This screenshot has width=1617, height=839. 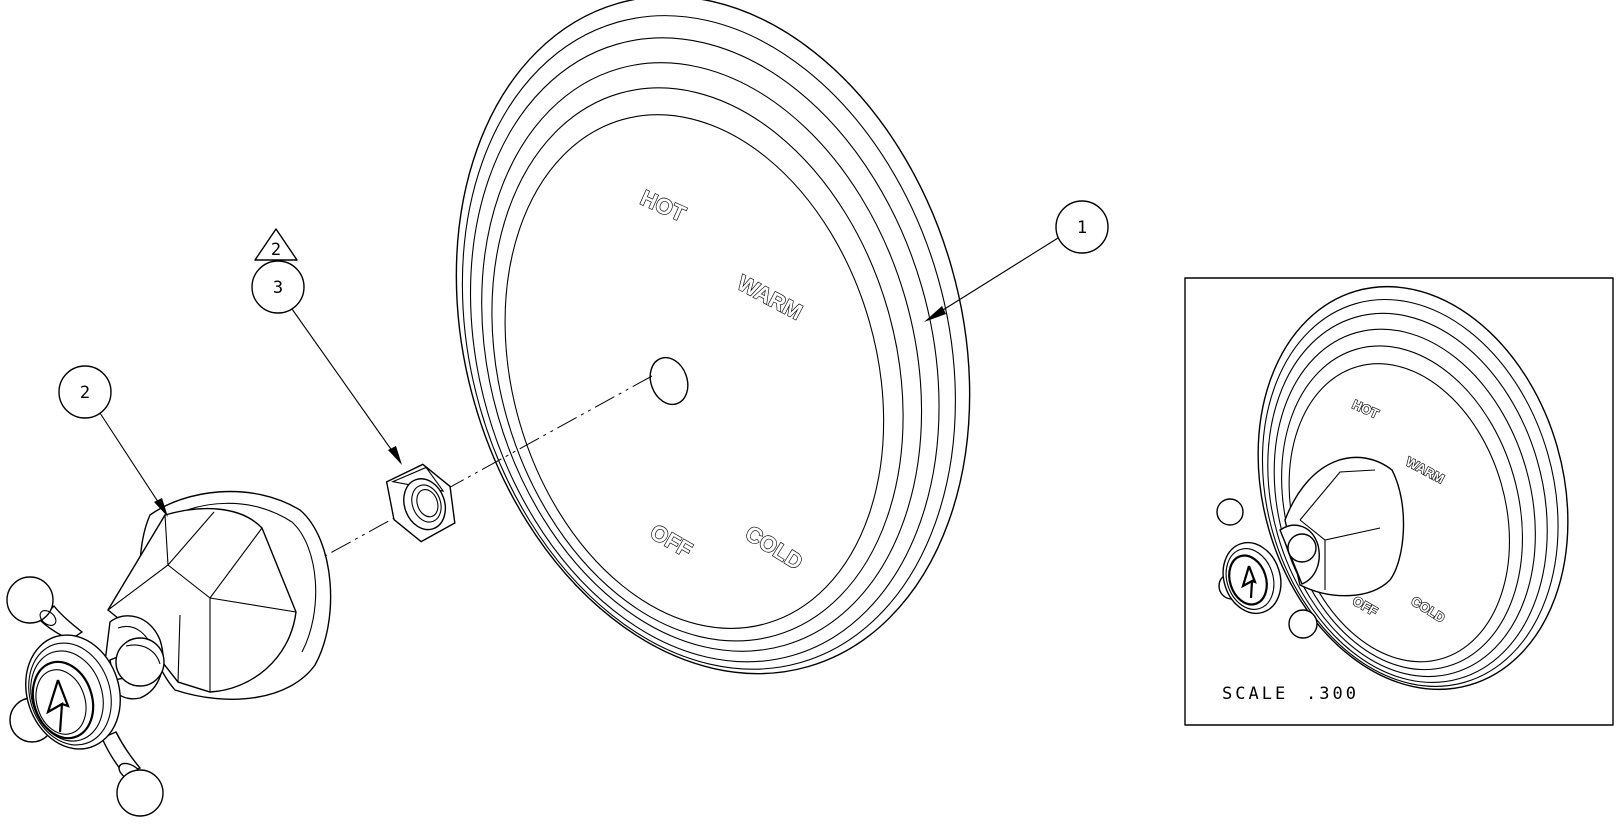 What do you see at coordinates (169, 653) in the screenshot?
I see `cross-handle-assembly` at bounding box center [169, 653].